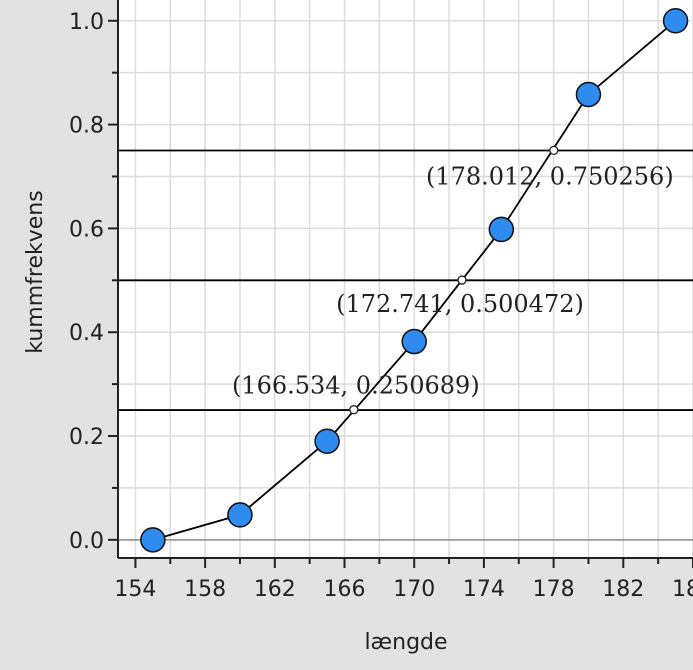 Image resolution: width=693 pixels, height=670 pixels. What do you see at coordinates (484, 589) in the screenshot?
I see `x-tick-label: 174` at bounding box center [484, 589].